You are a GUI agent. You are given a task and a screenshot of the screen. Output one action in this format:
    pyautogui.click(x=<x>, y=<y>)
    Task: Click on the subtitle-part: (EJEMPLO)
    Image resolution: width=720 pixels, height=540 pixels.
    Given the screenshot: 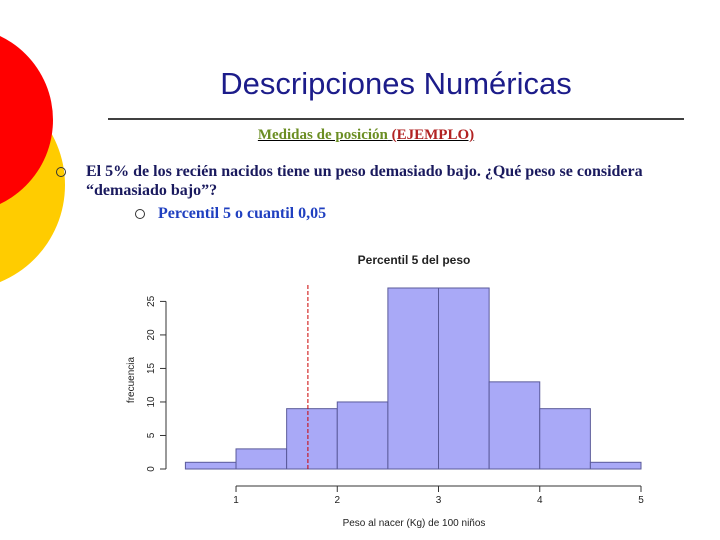 What is the action you would take?
    pyautogui.click(x=433, y=135)
    